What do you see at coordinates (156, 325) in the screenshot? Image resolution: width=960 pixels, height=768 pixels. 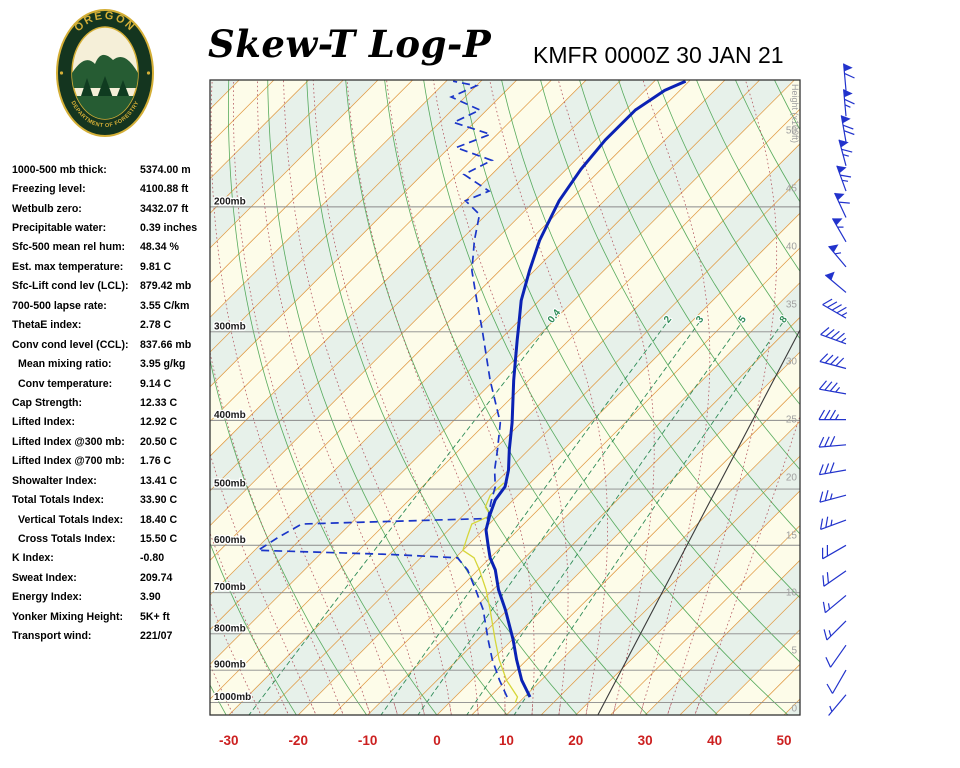 I see `index-value: 2.78 C` at bounding box center [156, 325].